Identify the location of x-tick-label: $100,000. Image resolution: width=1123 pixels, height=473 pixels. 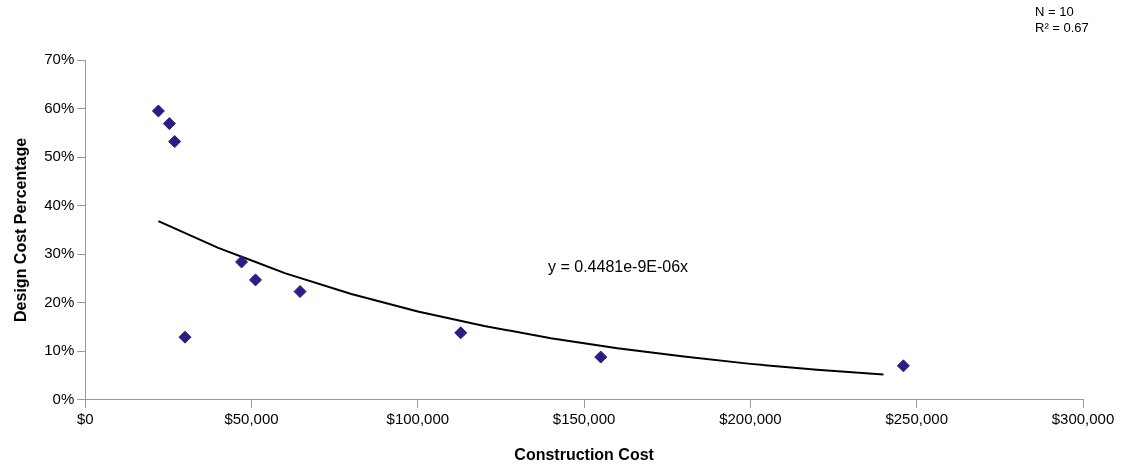
(418, 418).